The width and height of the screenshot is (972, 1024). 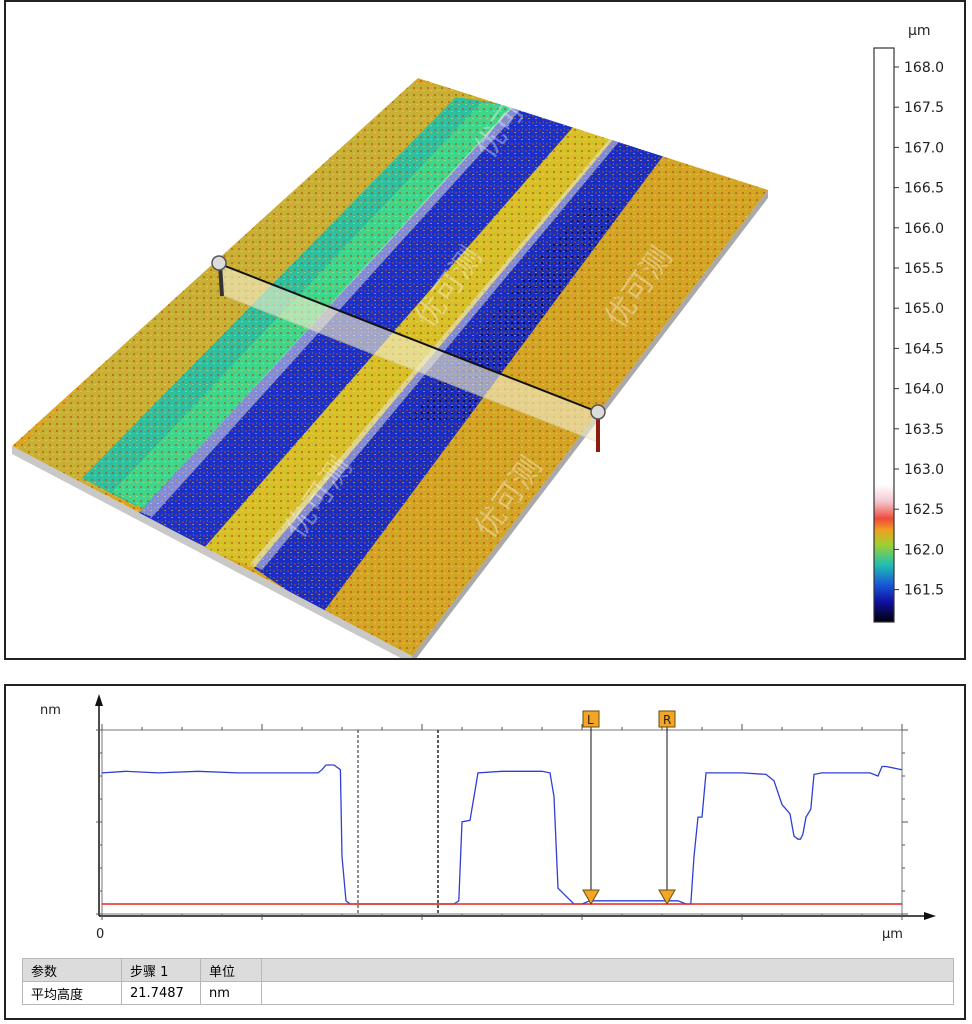 What do you see at coordinates (924, 390) in the screenshot?
I see `colorbar-tick-label: 164.0` at bounding box center [924, 390].